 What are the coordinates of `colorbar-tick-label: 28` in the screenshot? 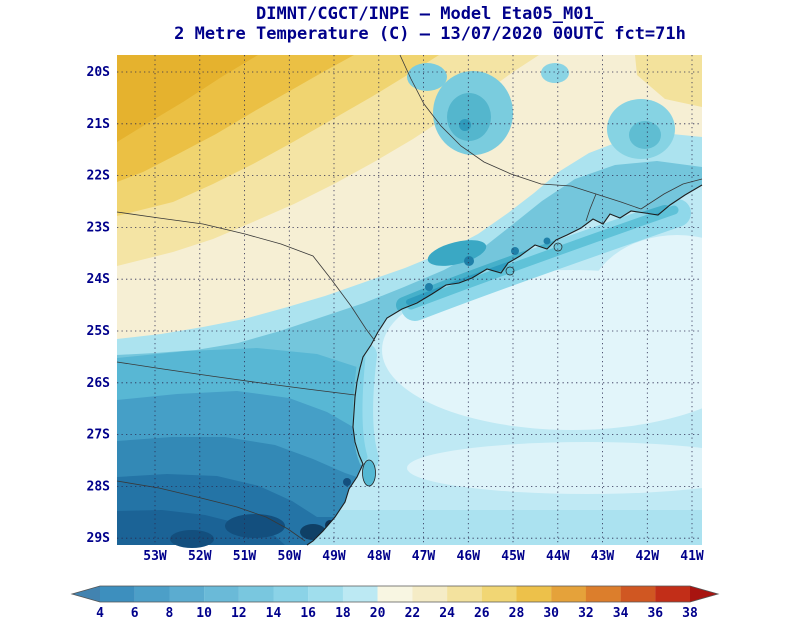 It's located at (517, 612).